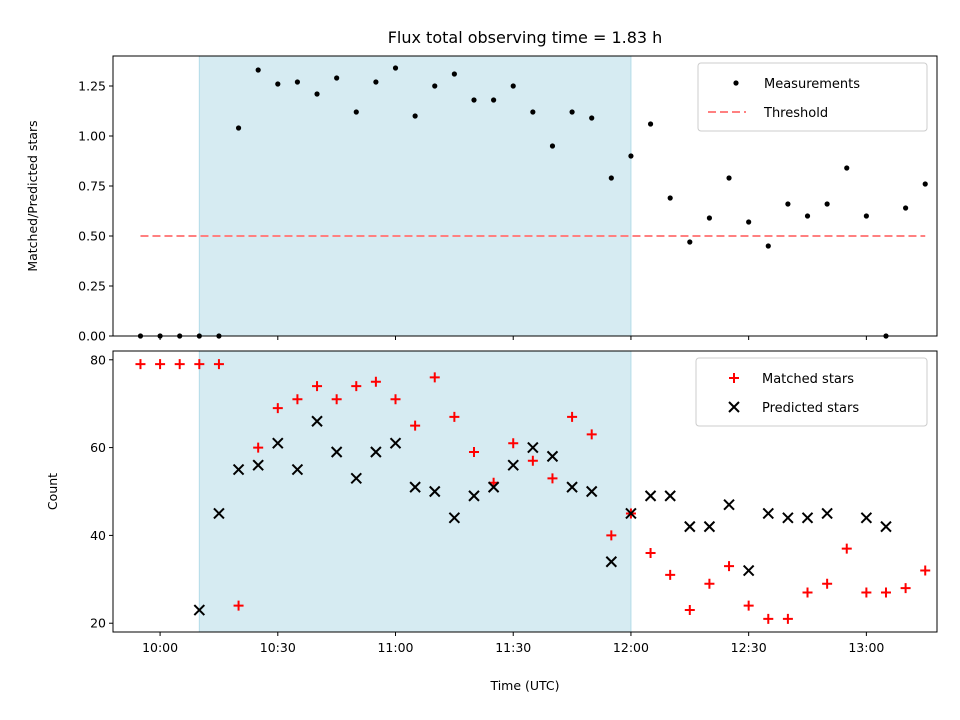  Describe the element at coordinates (98, 447) in the screenshot. I see `y-tick-label: 60` at that location.